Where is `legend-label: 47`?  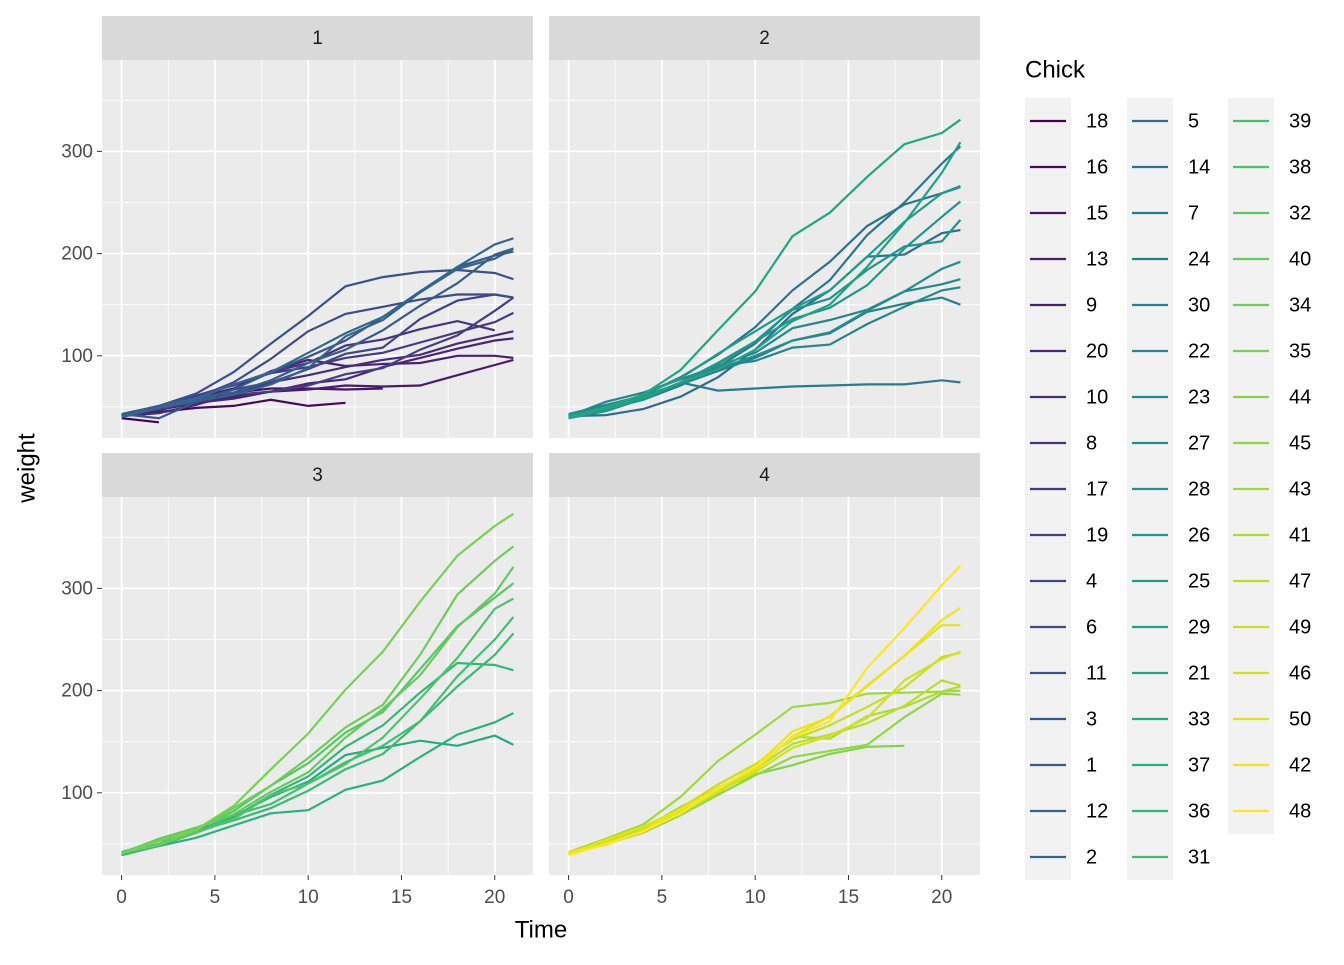
legend-label: 47 is located at coordinates (1300, 581).